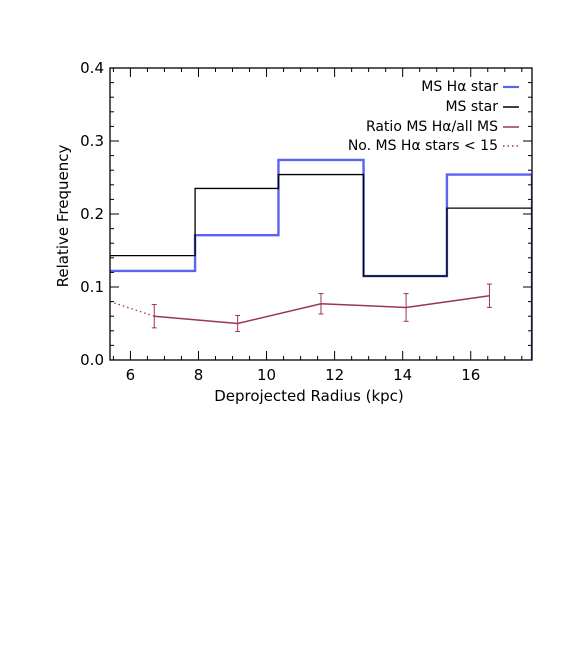  What do you see at coordinates (132, 308) in the screenshot?
I see `low-count-dotted-line` at bounding box center [132, 308].